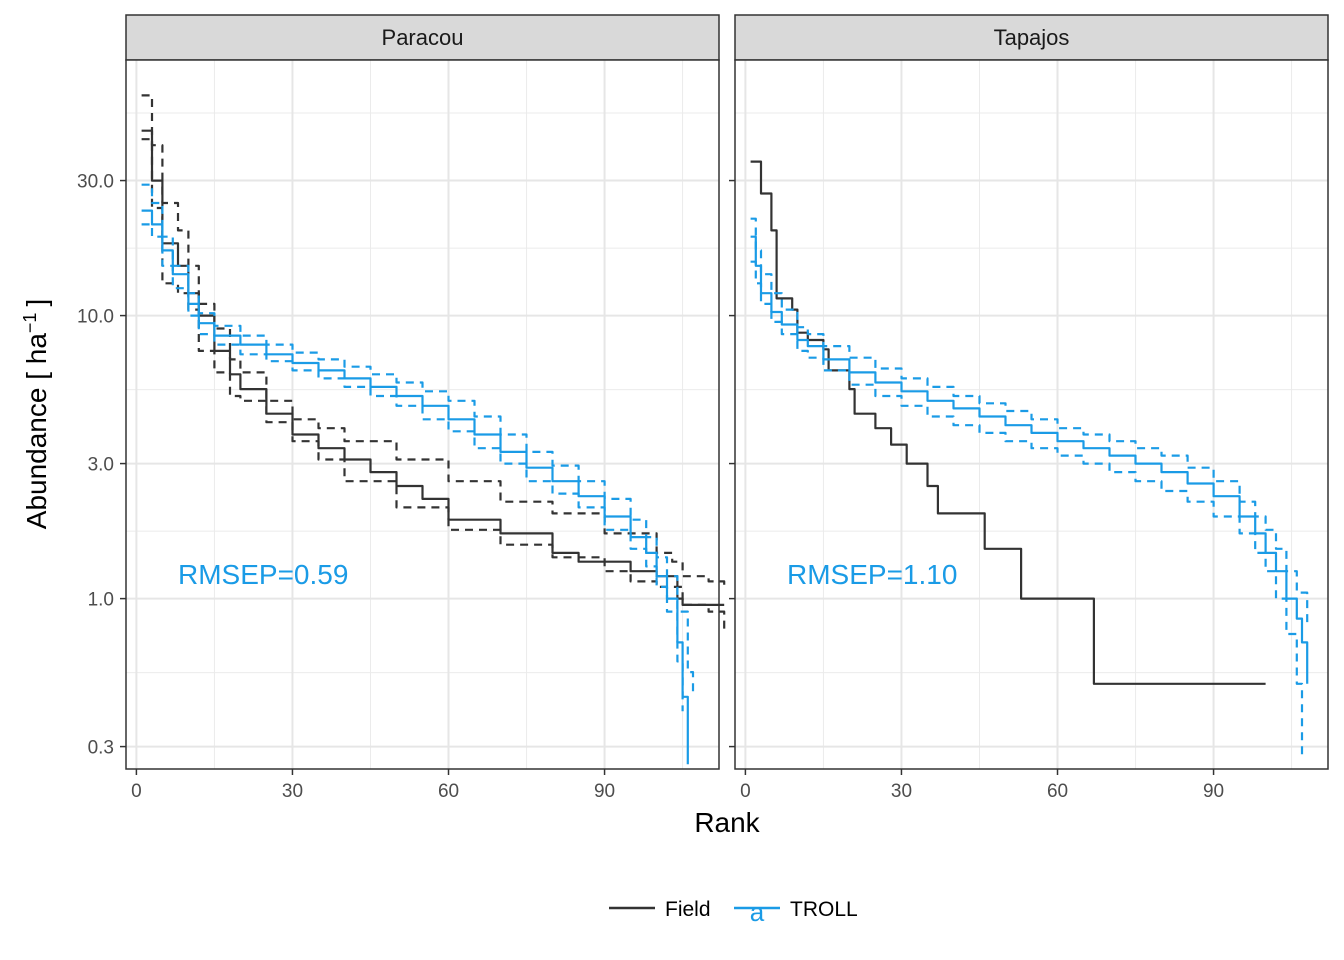 This screenshot has height=960, width=1344. I want to click on facet-strip-label: Tapajos, so click(1032, 37).